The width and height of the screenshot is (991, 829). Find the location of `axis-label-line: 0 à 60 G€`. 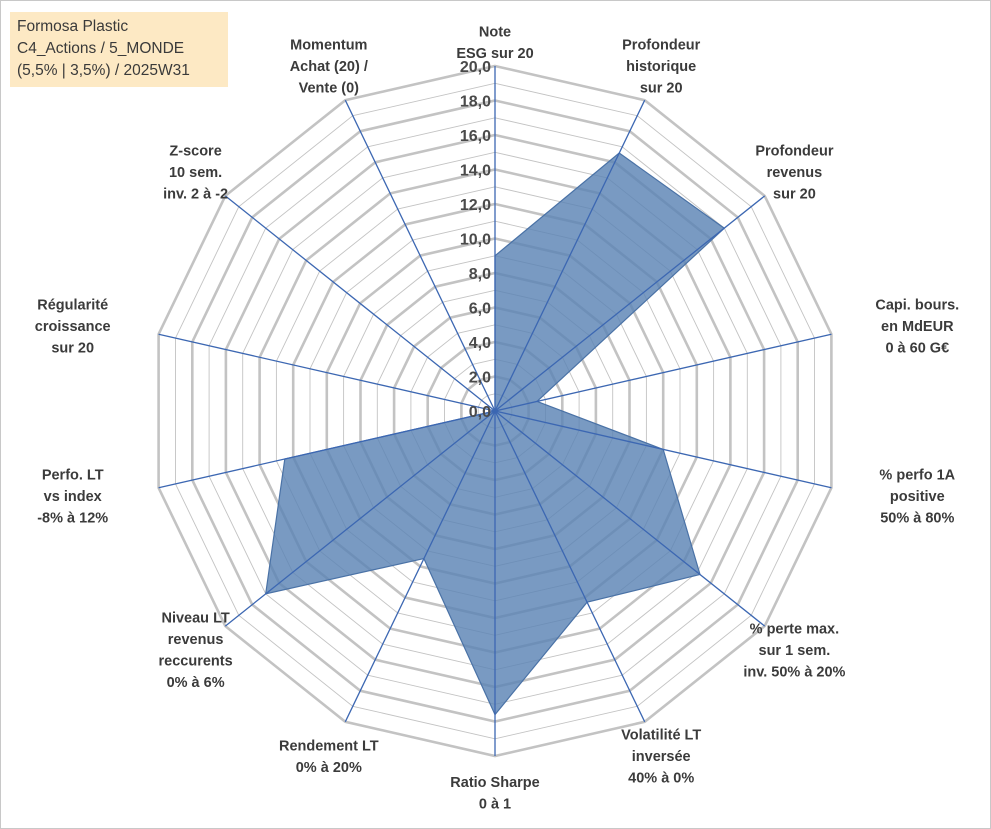

axis-label-line: 0 à 60 G€ is located at coordinates (917, 348).